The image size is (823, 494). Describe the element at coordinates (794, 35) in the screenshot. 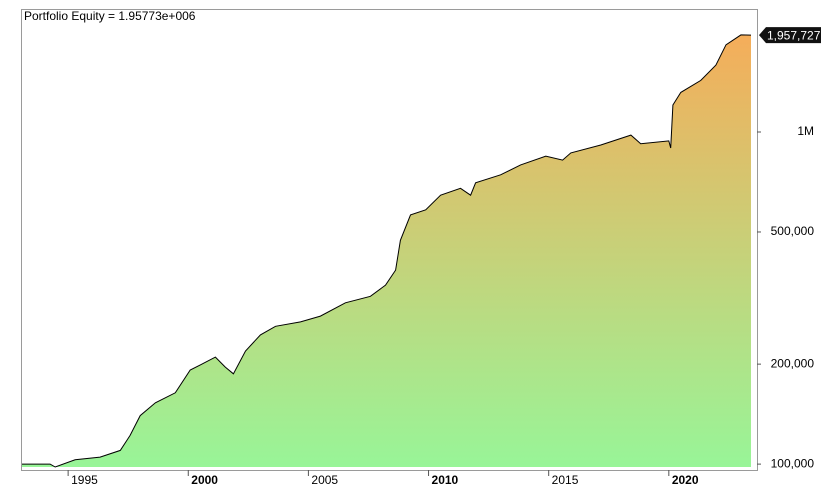

I see `last-value-label: 1,957,727` at that location.